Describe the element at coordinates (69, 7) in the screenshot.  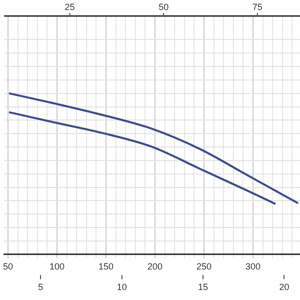
I see `text: 25` at that location.